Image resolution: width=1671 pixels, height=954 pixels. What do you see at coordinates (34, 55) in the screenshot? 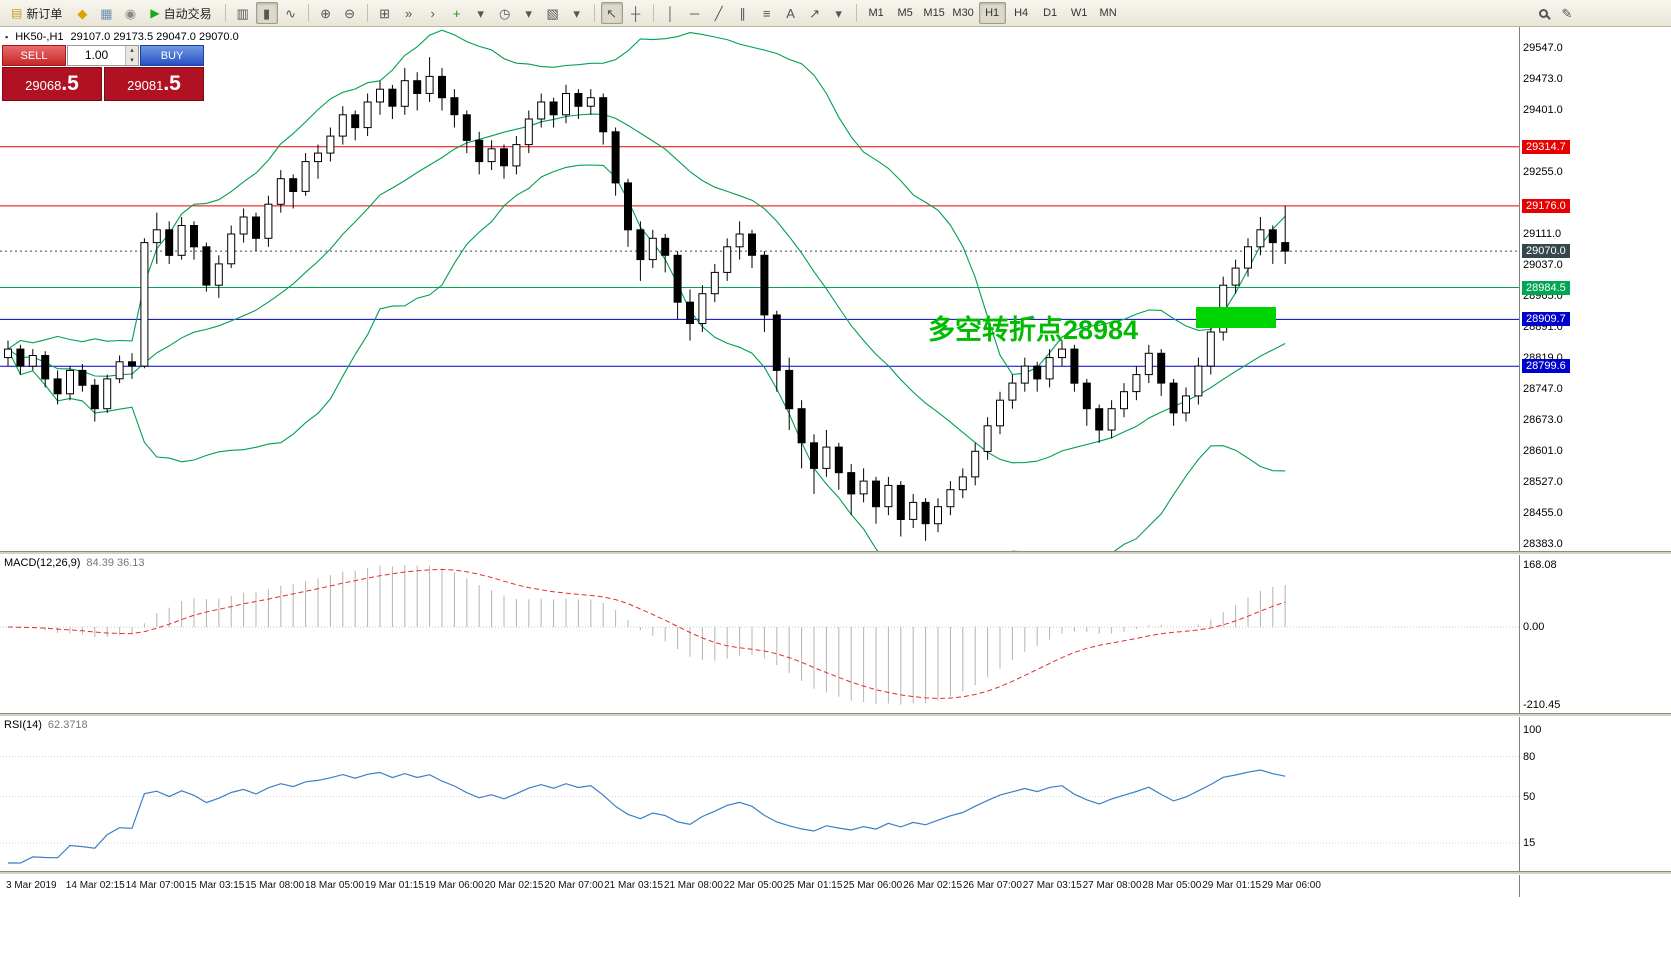
I see `sell-button: SELL` at bounding box center [34, 55].